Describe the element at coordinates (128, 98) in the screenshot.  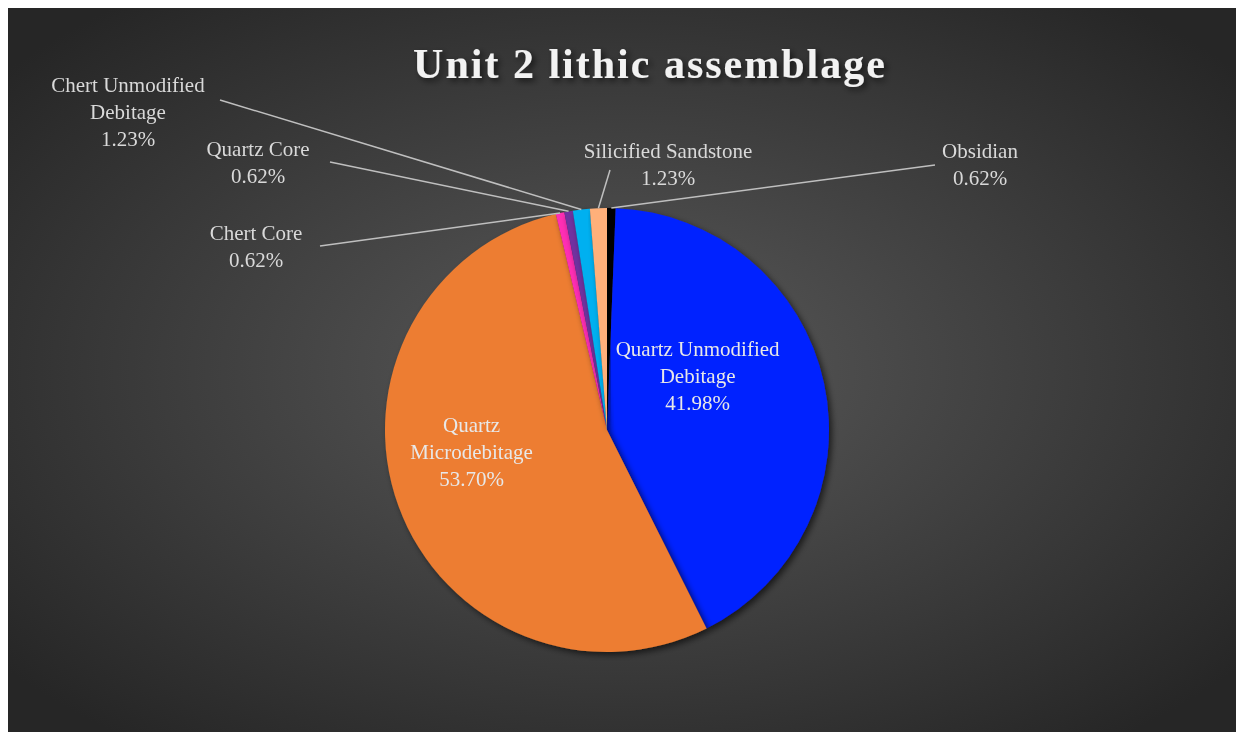
I see `slice-label: Chert Unmodified Debitage` at that location.